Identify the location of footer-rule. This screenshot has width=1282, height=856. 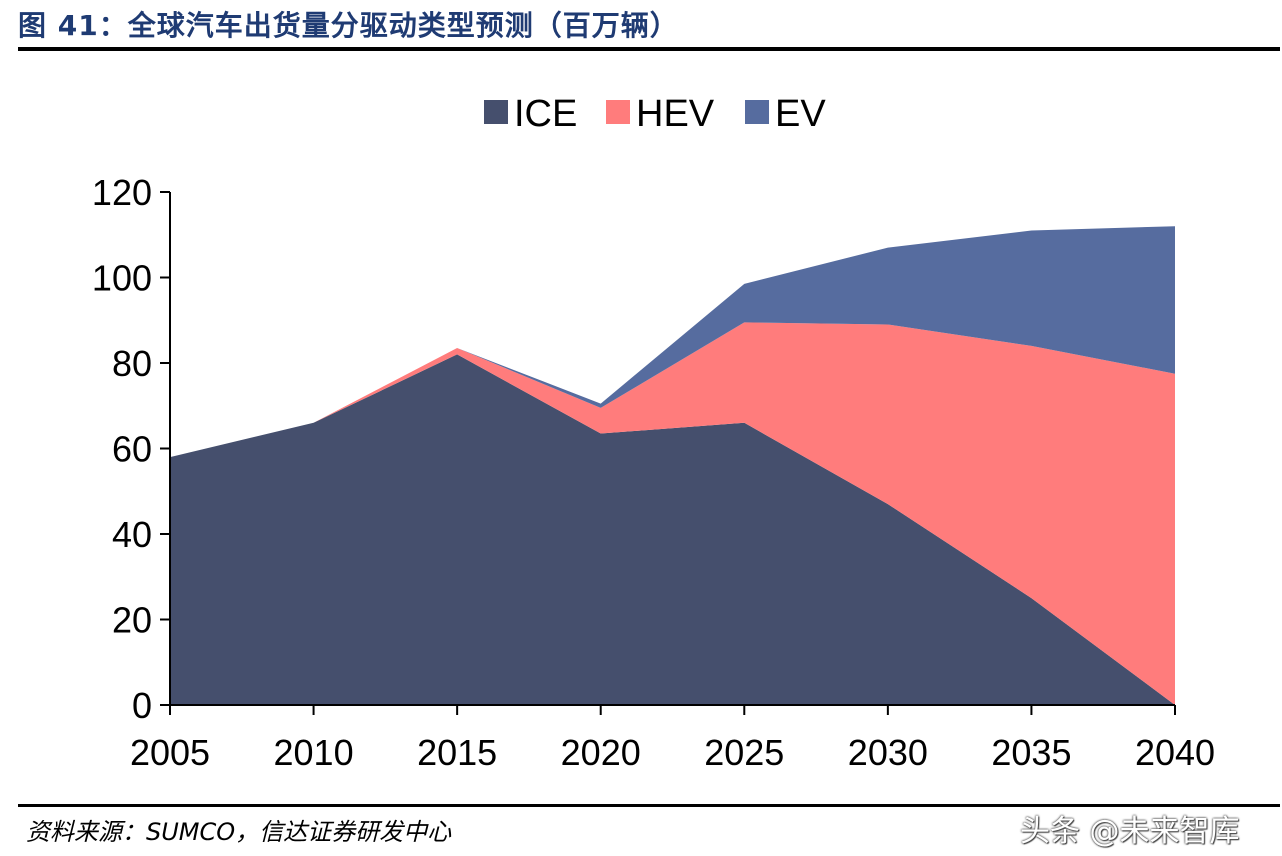
(649, 805).